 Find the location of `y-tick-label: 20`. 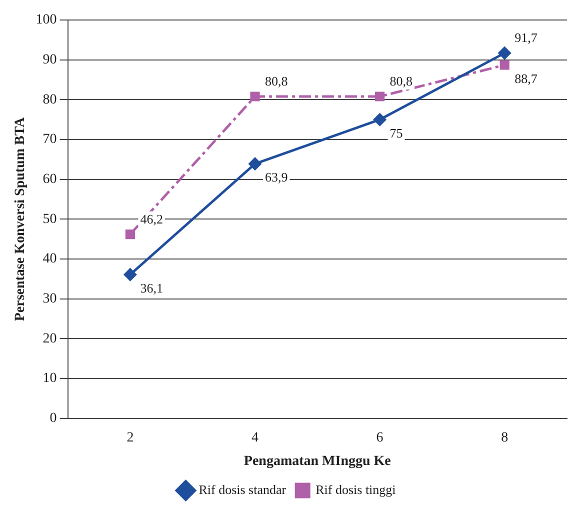

y-tick-label: 20 is located at coordinates (49, 338).